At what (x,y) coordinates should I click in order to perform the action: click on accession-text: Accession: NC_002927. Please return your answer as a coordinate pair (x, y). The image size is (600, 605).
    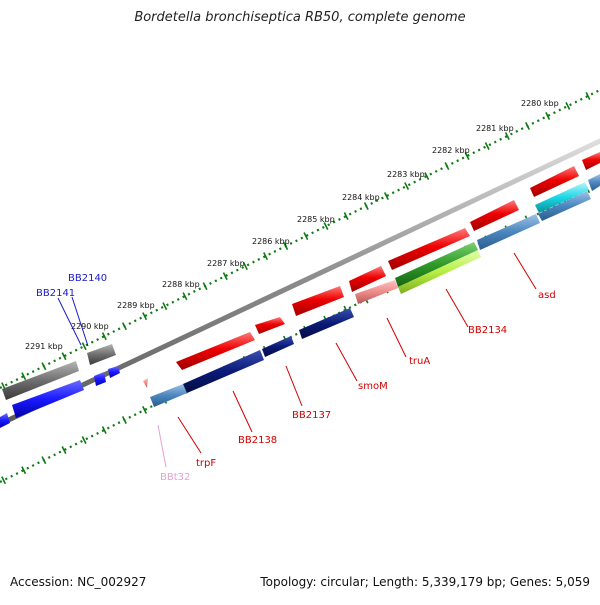
    Looking at the image, I should click on (78, 582).